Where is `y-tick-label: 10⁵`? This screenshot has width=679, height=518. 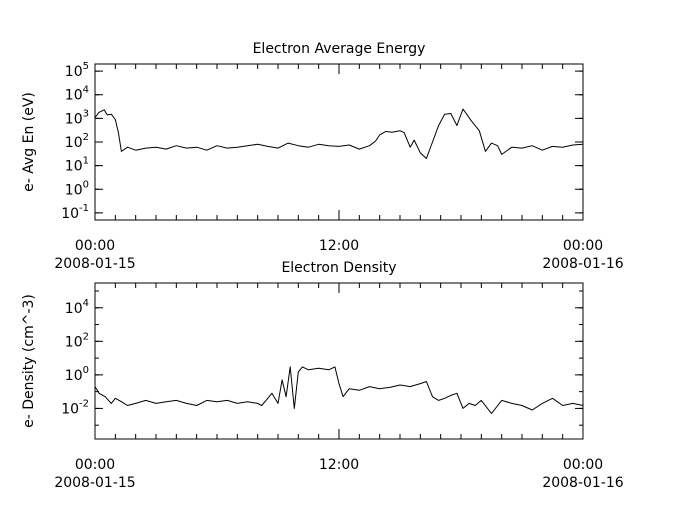
y-tick-label: 10⁵ is located at coordinates (77, 70).